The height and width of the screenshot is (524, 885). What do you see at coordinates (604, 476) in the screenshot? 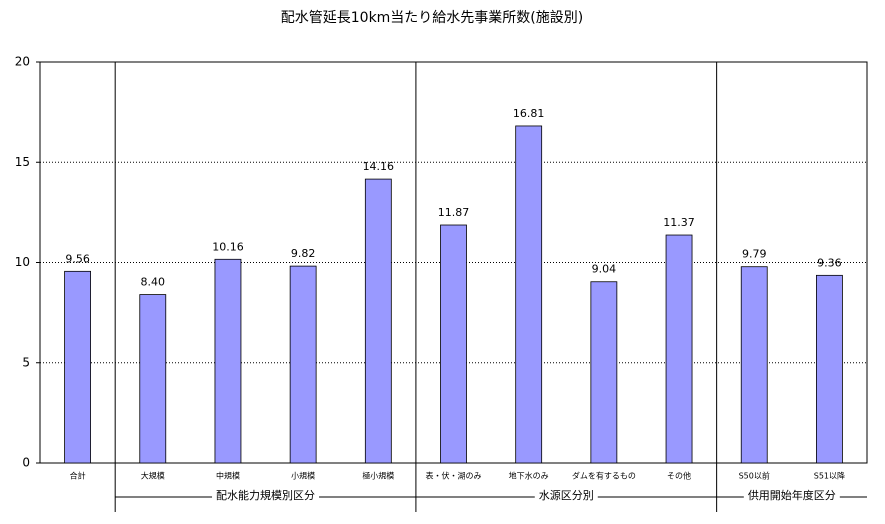
I see `x-tick-label: ダムを有するもの` at bounding box center [604, 476].